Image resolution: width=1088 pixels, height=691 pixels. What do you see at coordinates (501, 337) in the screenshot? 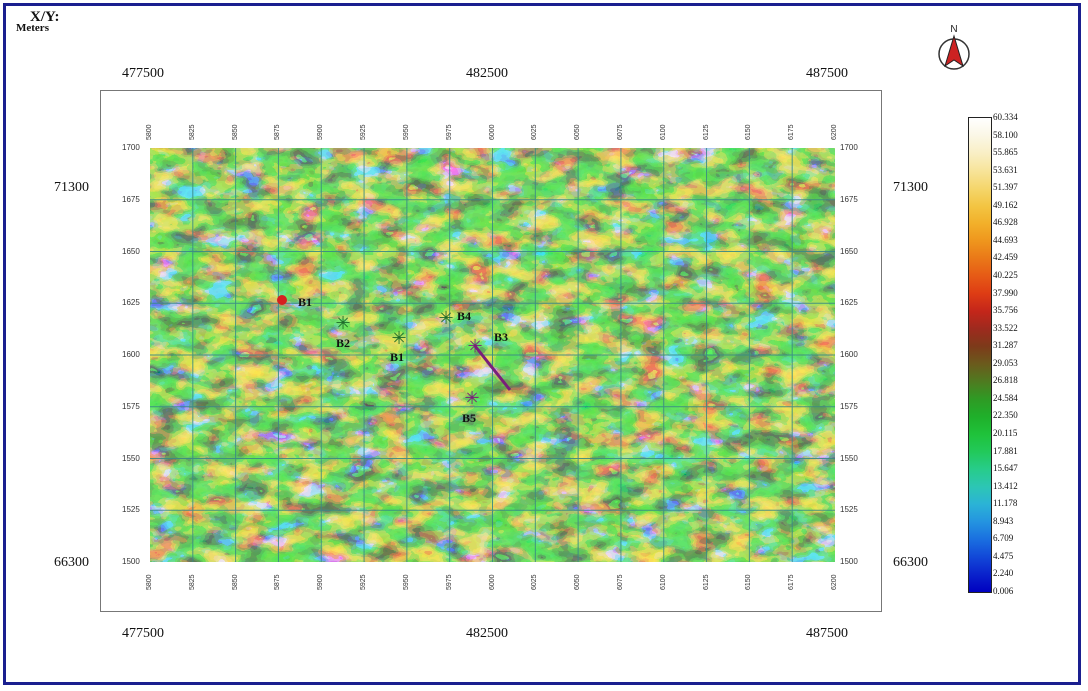
I see `well-label: B3` at bounding box center [501, 337].